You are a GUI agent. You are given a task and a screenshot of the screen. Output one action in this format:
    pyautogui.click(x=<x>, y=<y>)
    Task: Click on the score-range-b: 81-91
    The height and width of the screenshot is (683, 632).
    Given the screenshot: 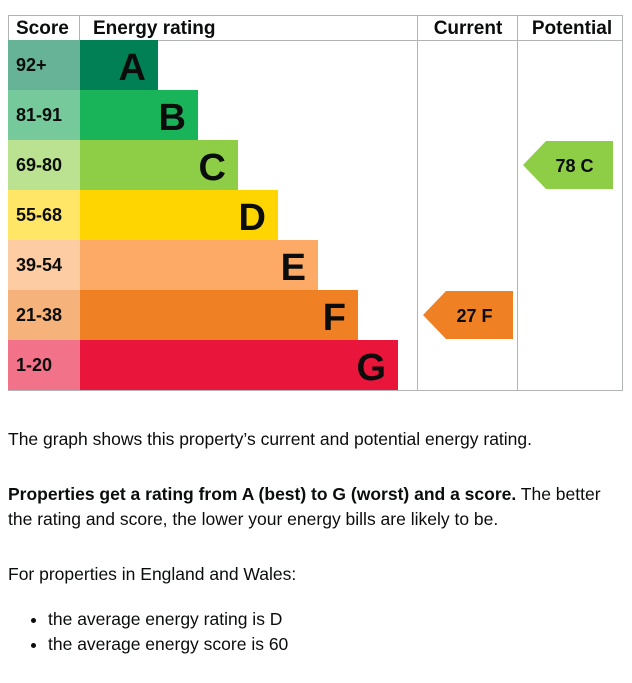 What is the action you would take?
    pyautogui.click(x=39, y=115)
    